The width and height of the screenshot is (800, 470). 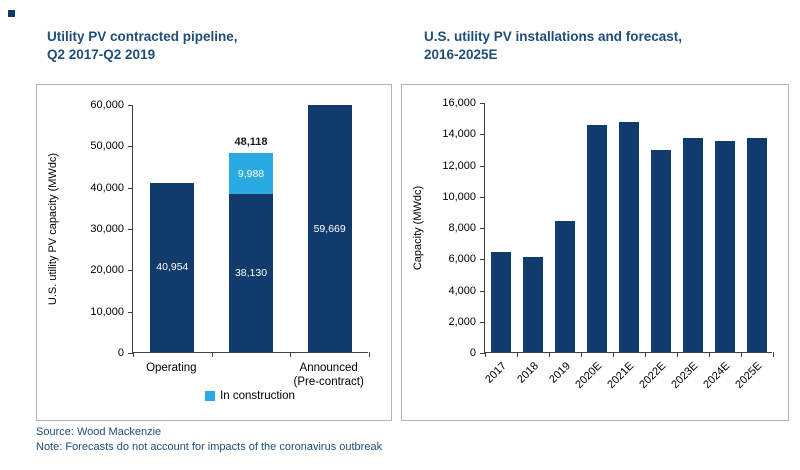 What do you see at coordinates (107, 187) in the screenshot?
I see `y-tick-label: 40,000` at bounding box center [107, 187].